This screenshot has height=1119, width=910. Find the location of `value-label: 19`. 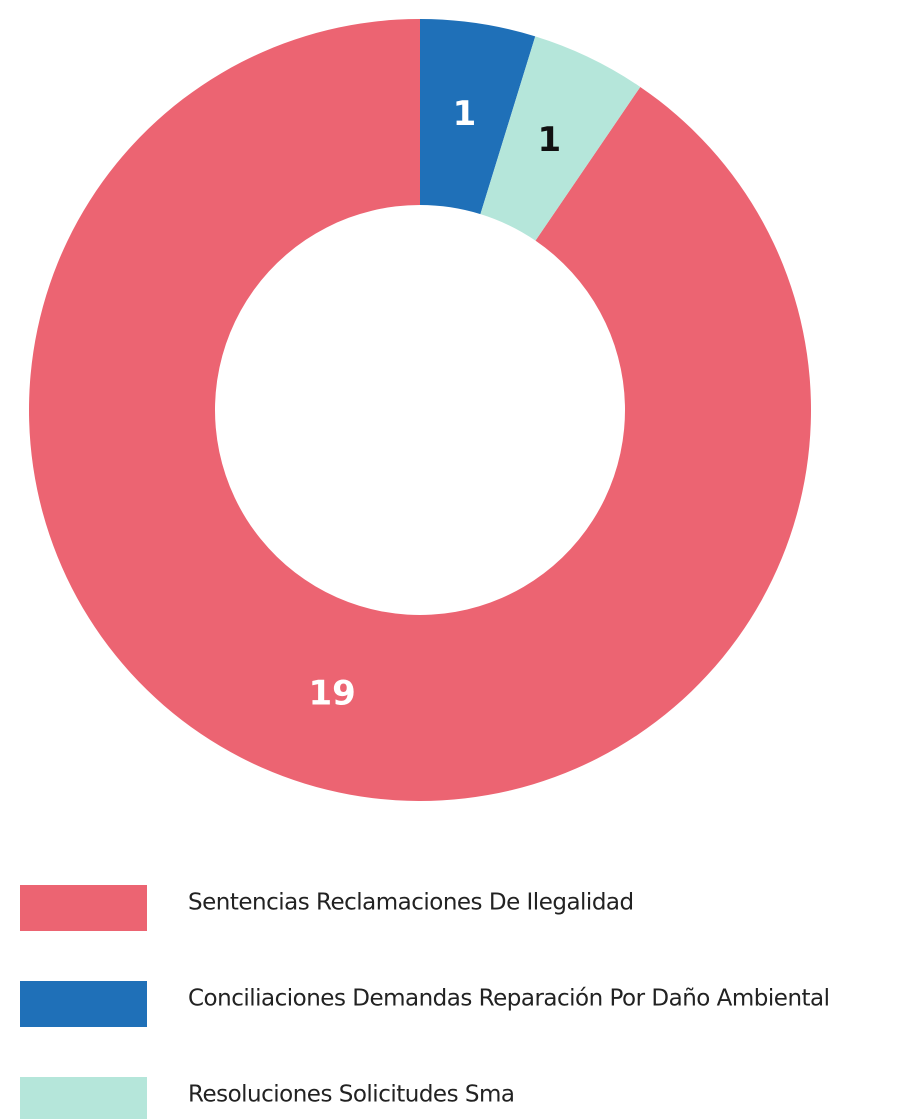

value-label: 19 is located at coordinates (331, 693).